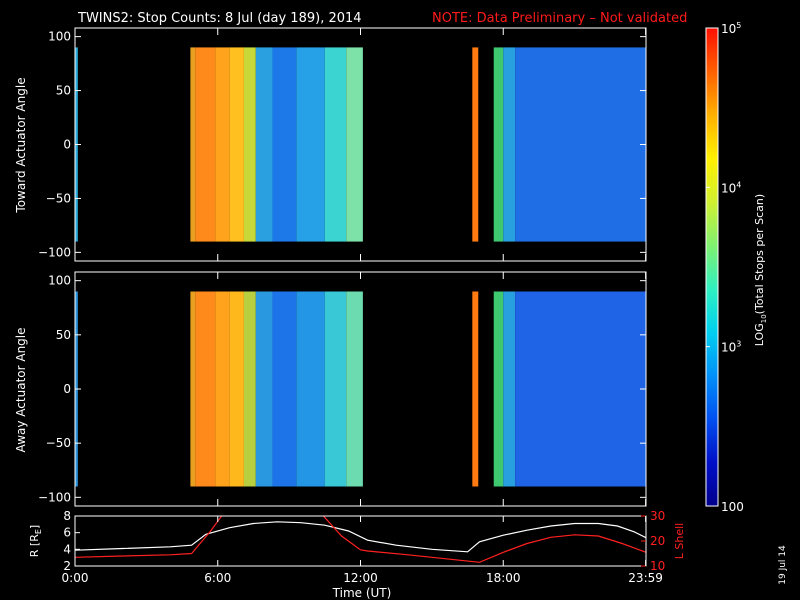  What do you see at coordinates (679, 541) in the screenshot?
I see `lshell-axis-label: L Shell` at bounding box center [679, 541].